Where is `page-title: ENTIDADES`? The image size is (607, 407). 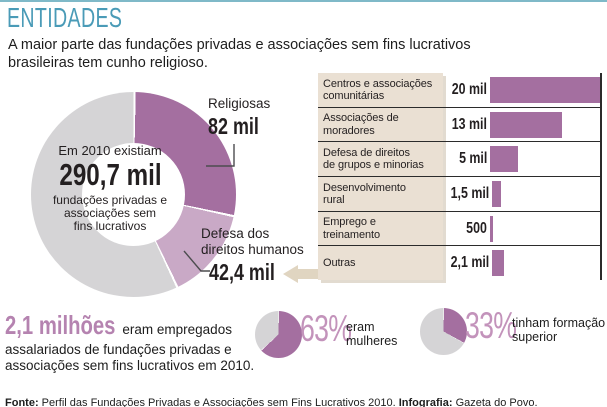
page-title: ENTIDADES is located at coordinates (89, 18).